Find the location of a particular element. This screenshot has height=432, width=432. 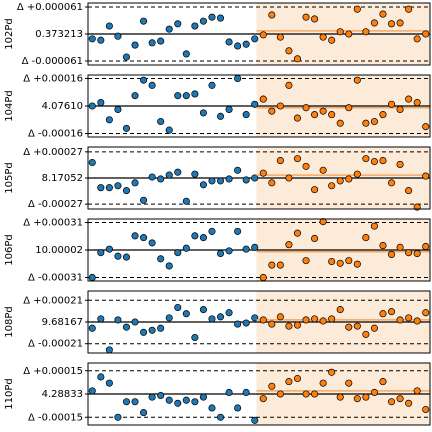

y-tick-label: Δ -0.00031 is located at coordinates (55, 277).